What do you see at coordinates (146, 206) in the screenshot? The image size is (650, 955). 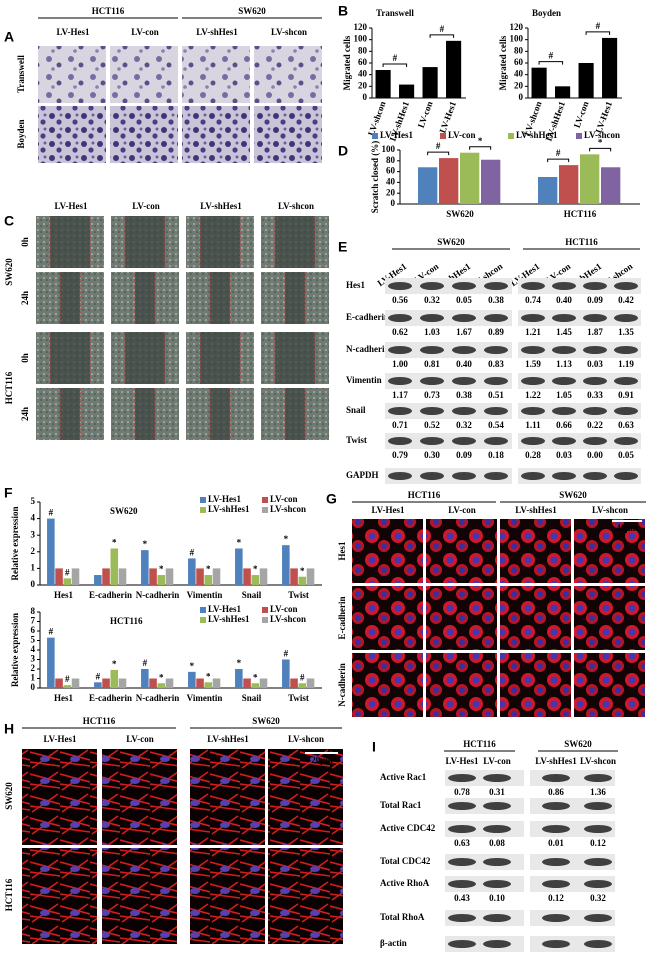 I see `column-label: LV-con` at bounding box center [146, 206].